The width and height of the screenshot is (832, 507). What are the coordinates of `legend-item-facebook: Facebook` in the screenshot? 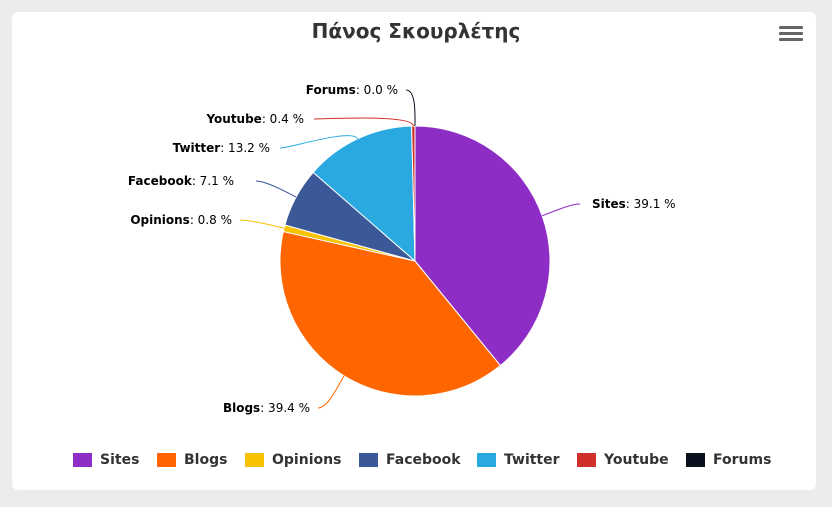 It's located at (410, 460).